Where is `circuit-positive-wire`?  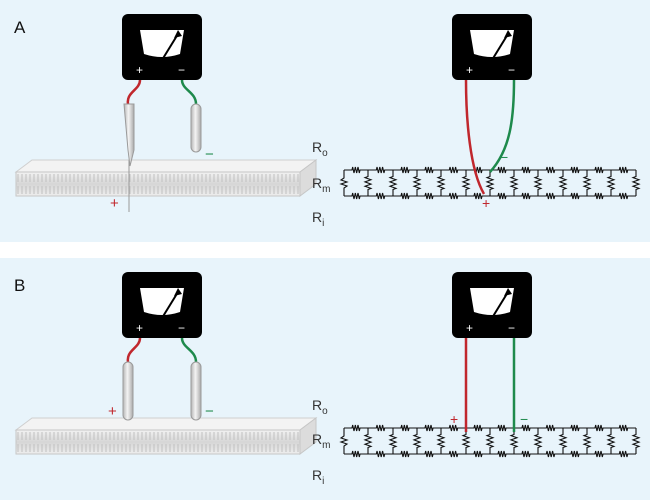
circuit-positive-wire is located at coordinates (475, 137).